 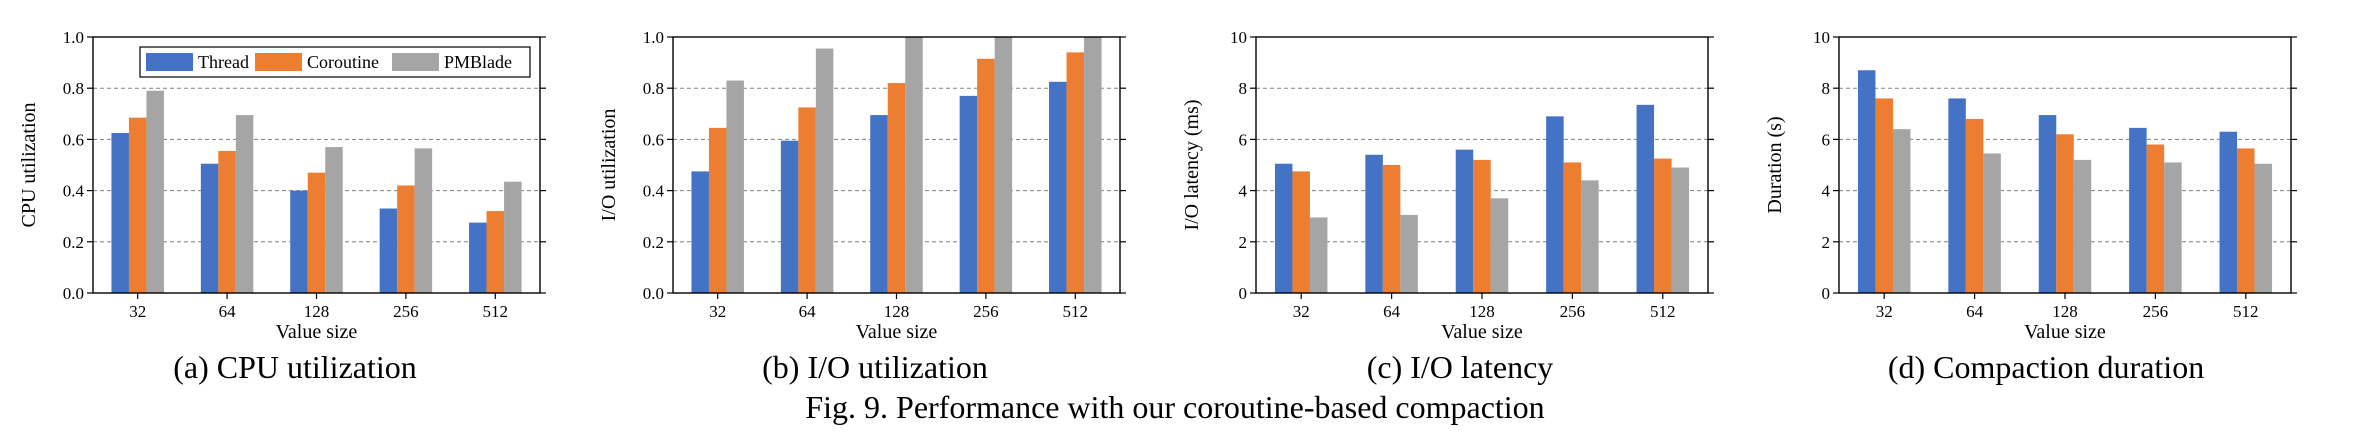 I want to click on y-axis-label: CPU utilization, so click(x=29, y=165).